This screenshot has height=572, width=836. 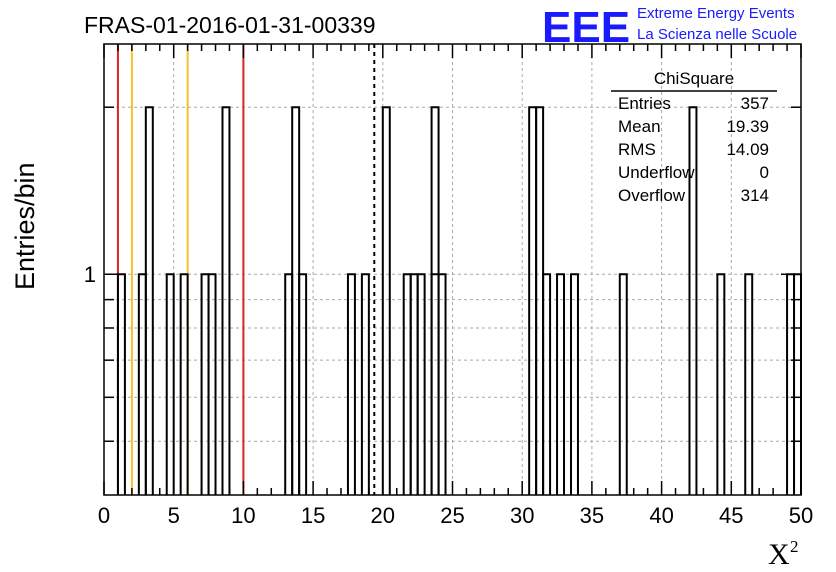 I want to click on x-tick-label: 30, so click(x=522, y=515).